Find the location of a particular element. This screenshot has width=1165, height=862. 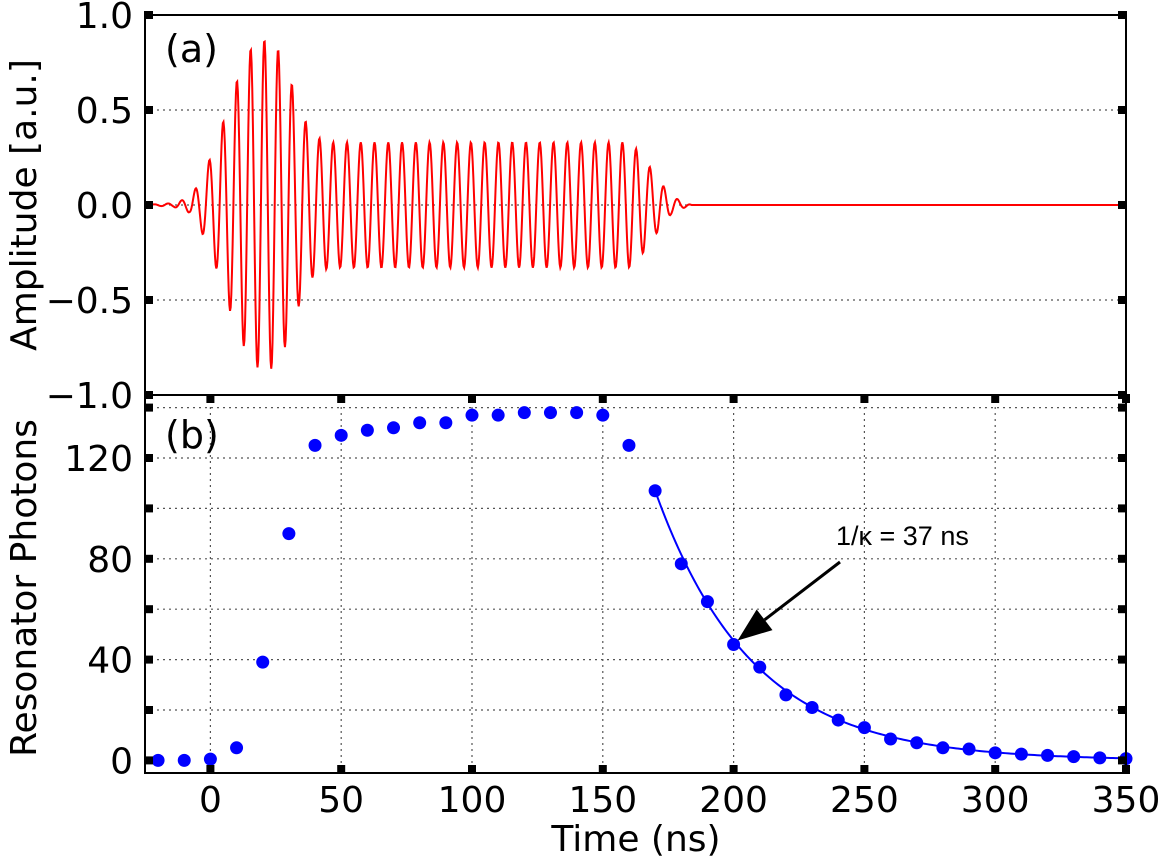

panel-b-y-tick-label: 120 is located at coordinates (98, 459).